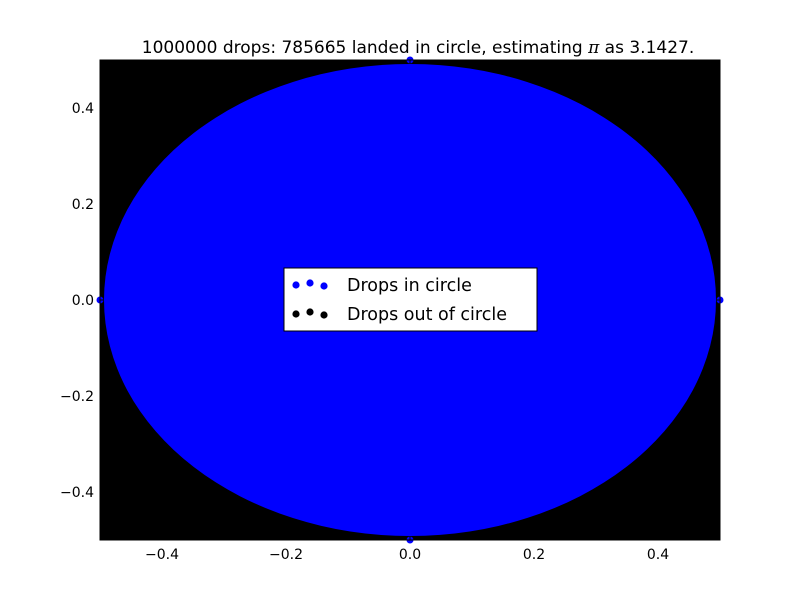 The width and height of the screenshot is (800, 600). Describe the element at coordinates (534, 555) in the screenshot. I see `x-tick-label: 0.2` at that location.